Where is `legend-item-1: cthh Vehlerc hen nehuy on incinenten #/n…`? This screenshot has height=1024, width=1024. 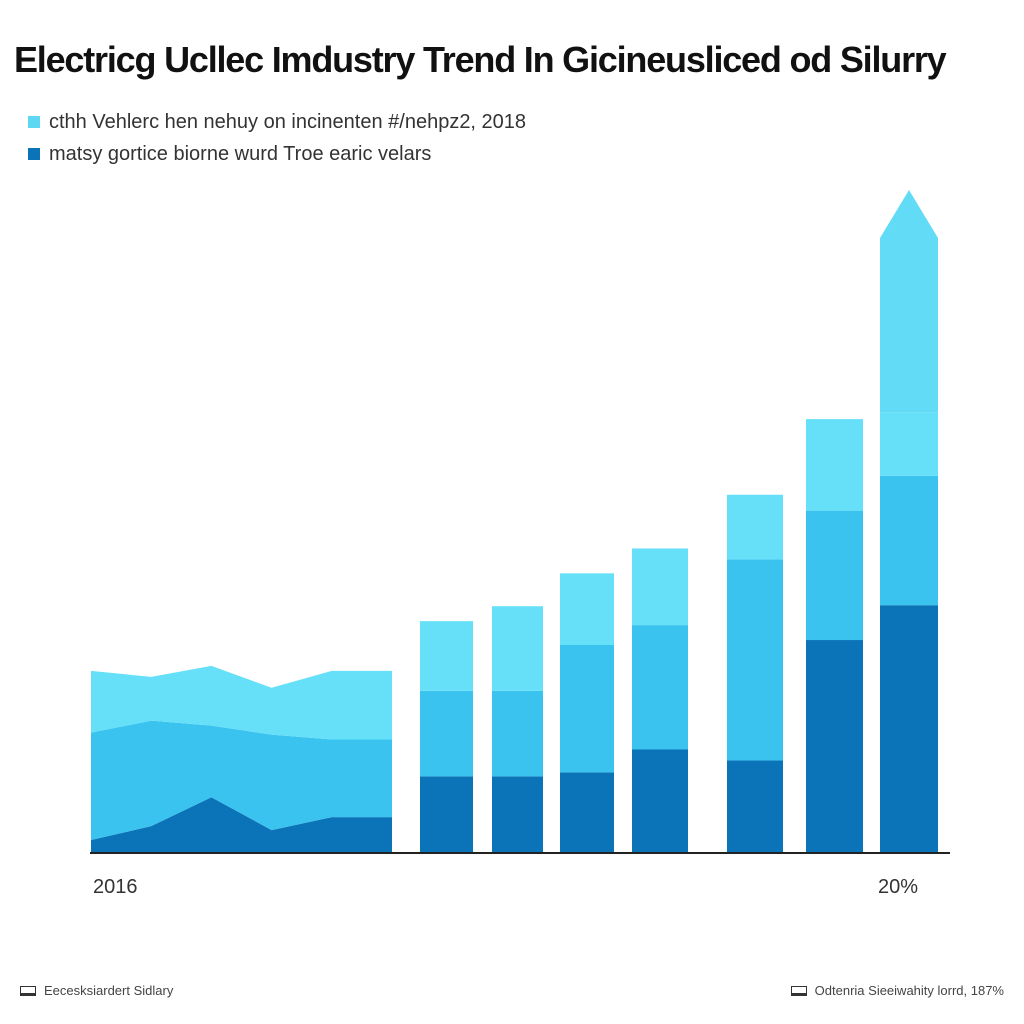
legend-item-1: cthh Vehlerc hen nehuy on incinenten #/n… is located at coordinates (277, 122).